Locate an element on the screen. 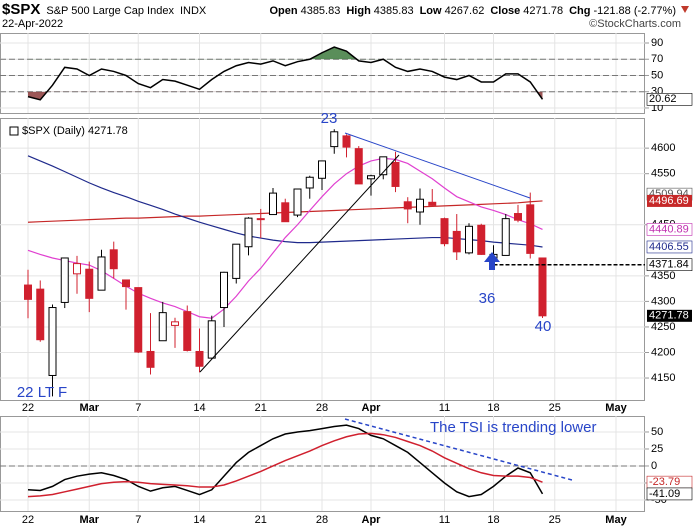 The height and width of the screenshot is (529, 693). axis-tag: 20.62 is located at coordinates (663, 99).